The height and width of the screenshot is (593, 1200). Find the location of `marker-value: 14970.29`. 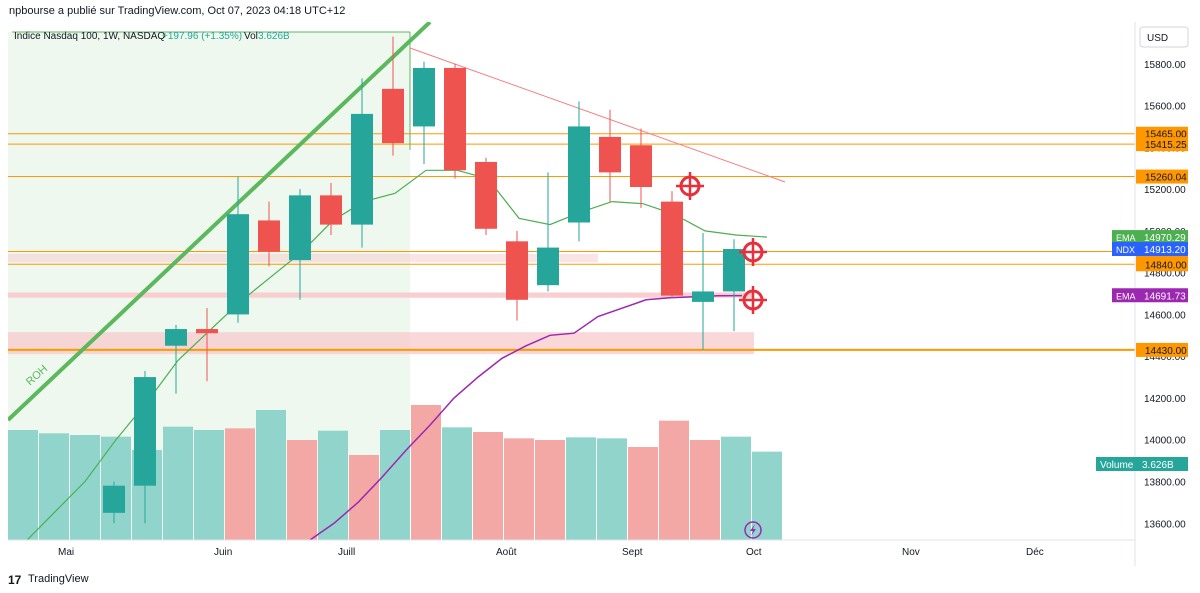

marker-value: 14970.29 is located at coordinates (1165, 238).